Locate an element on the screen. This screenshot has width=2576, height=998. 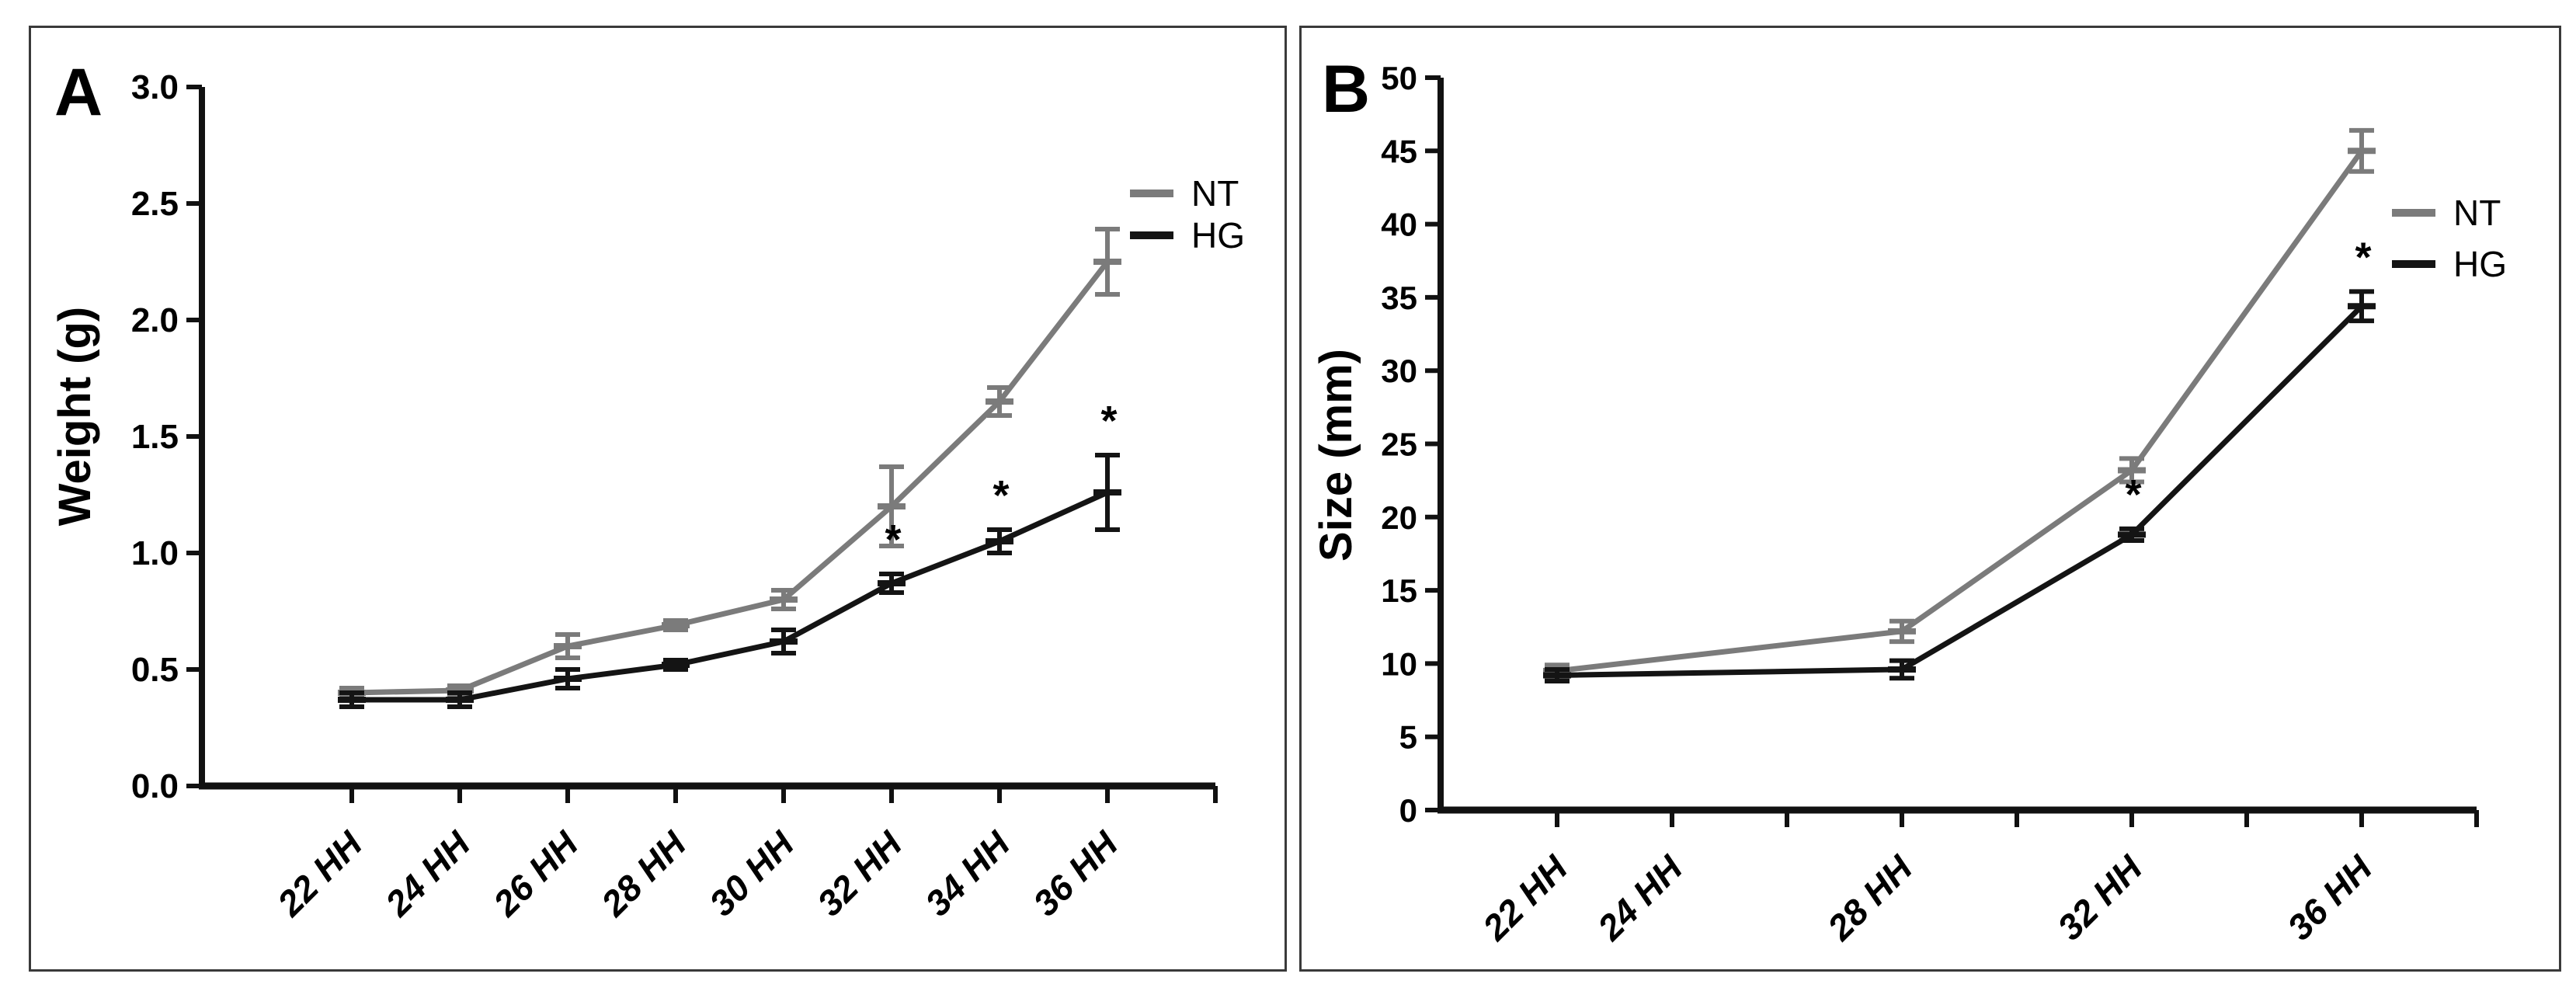
y-tick-label: 2.0 is located at coordinates (155, 320).